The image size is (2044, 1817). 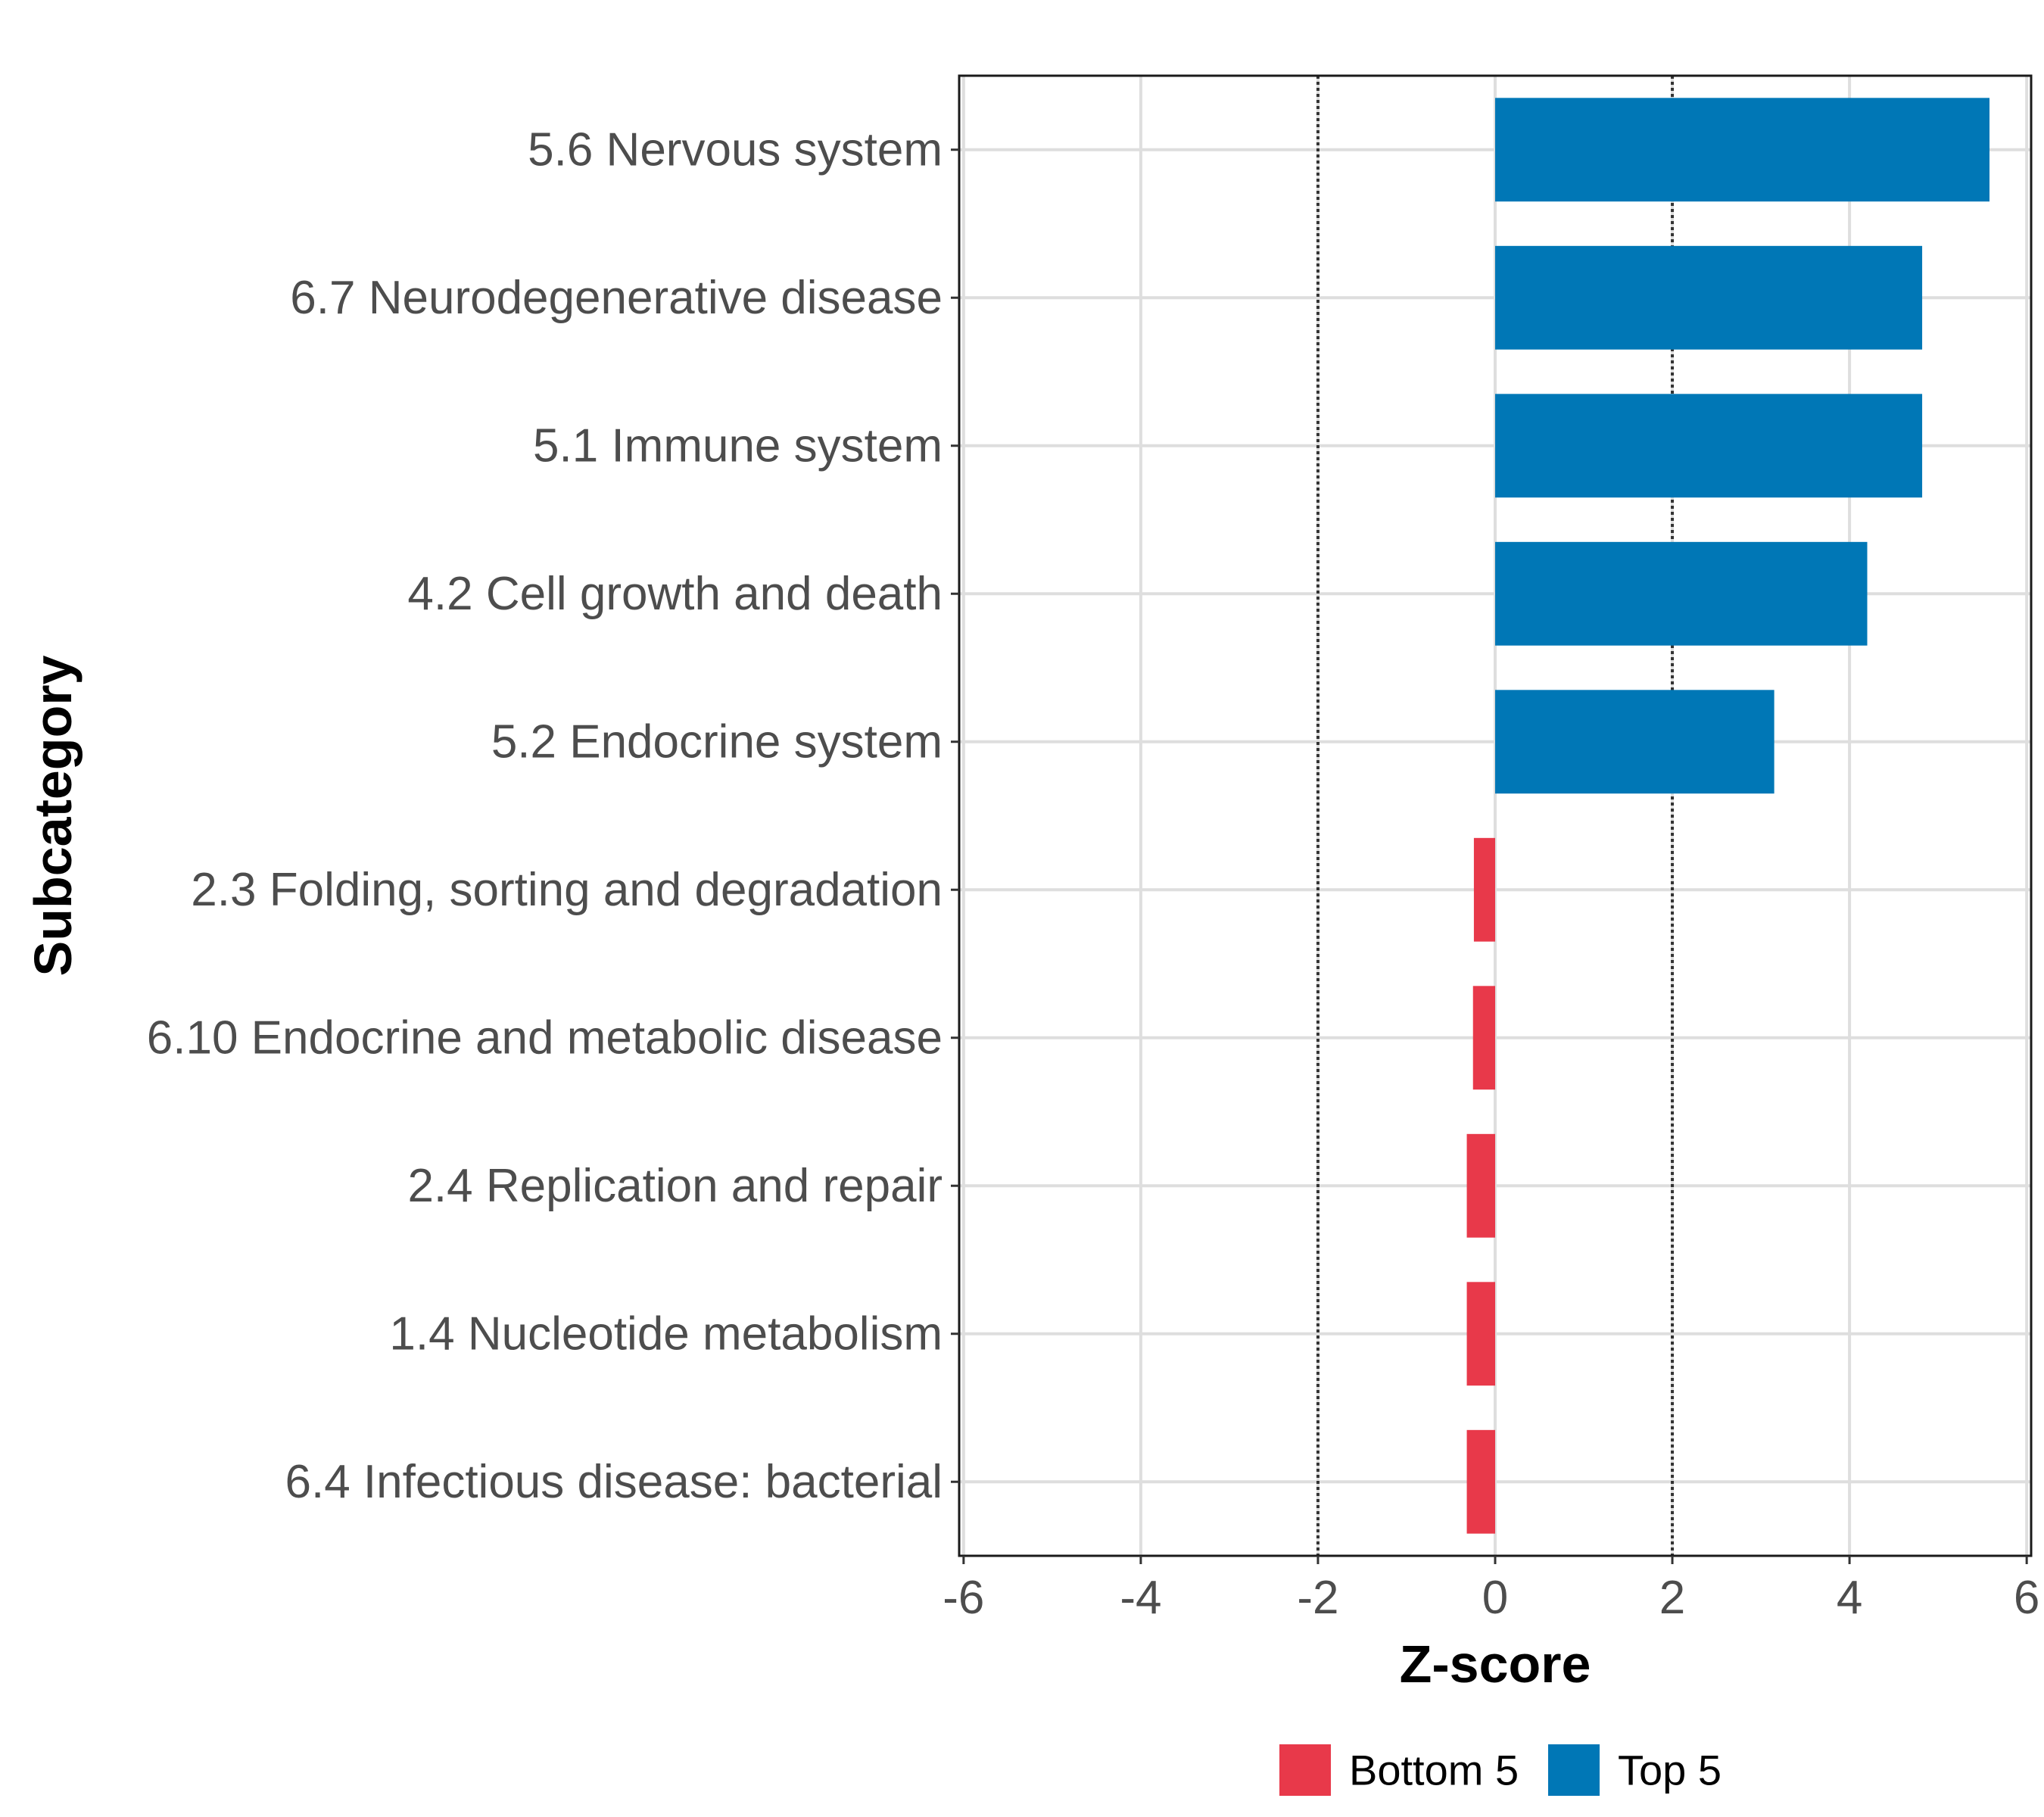 I want to click on y-tick-label: 2.3 Folding, sorting and degradation, so click(x=567, y=890).